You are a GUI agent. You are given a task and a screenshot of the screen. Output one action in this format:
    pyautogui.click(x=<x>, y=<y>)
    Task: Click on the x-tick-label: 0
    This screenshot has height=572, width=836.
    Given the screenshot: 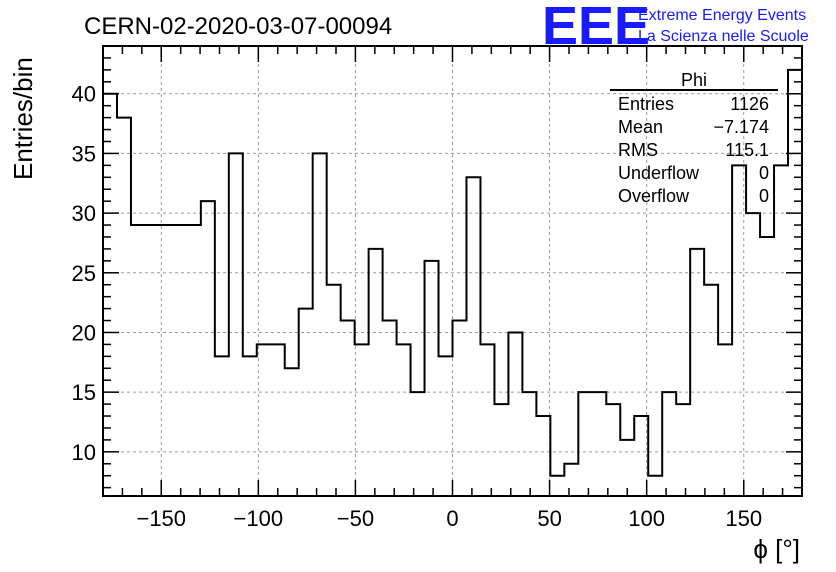 What is the action you would take?
    pyautogui.click(x=452, y=518)
    